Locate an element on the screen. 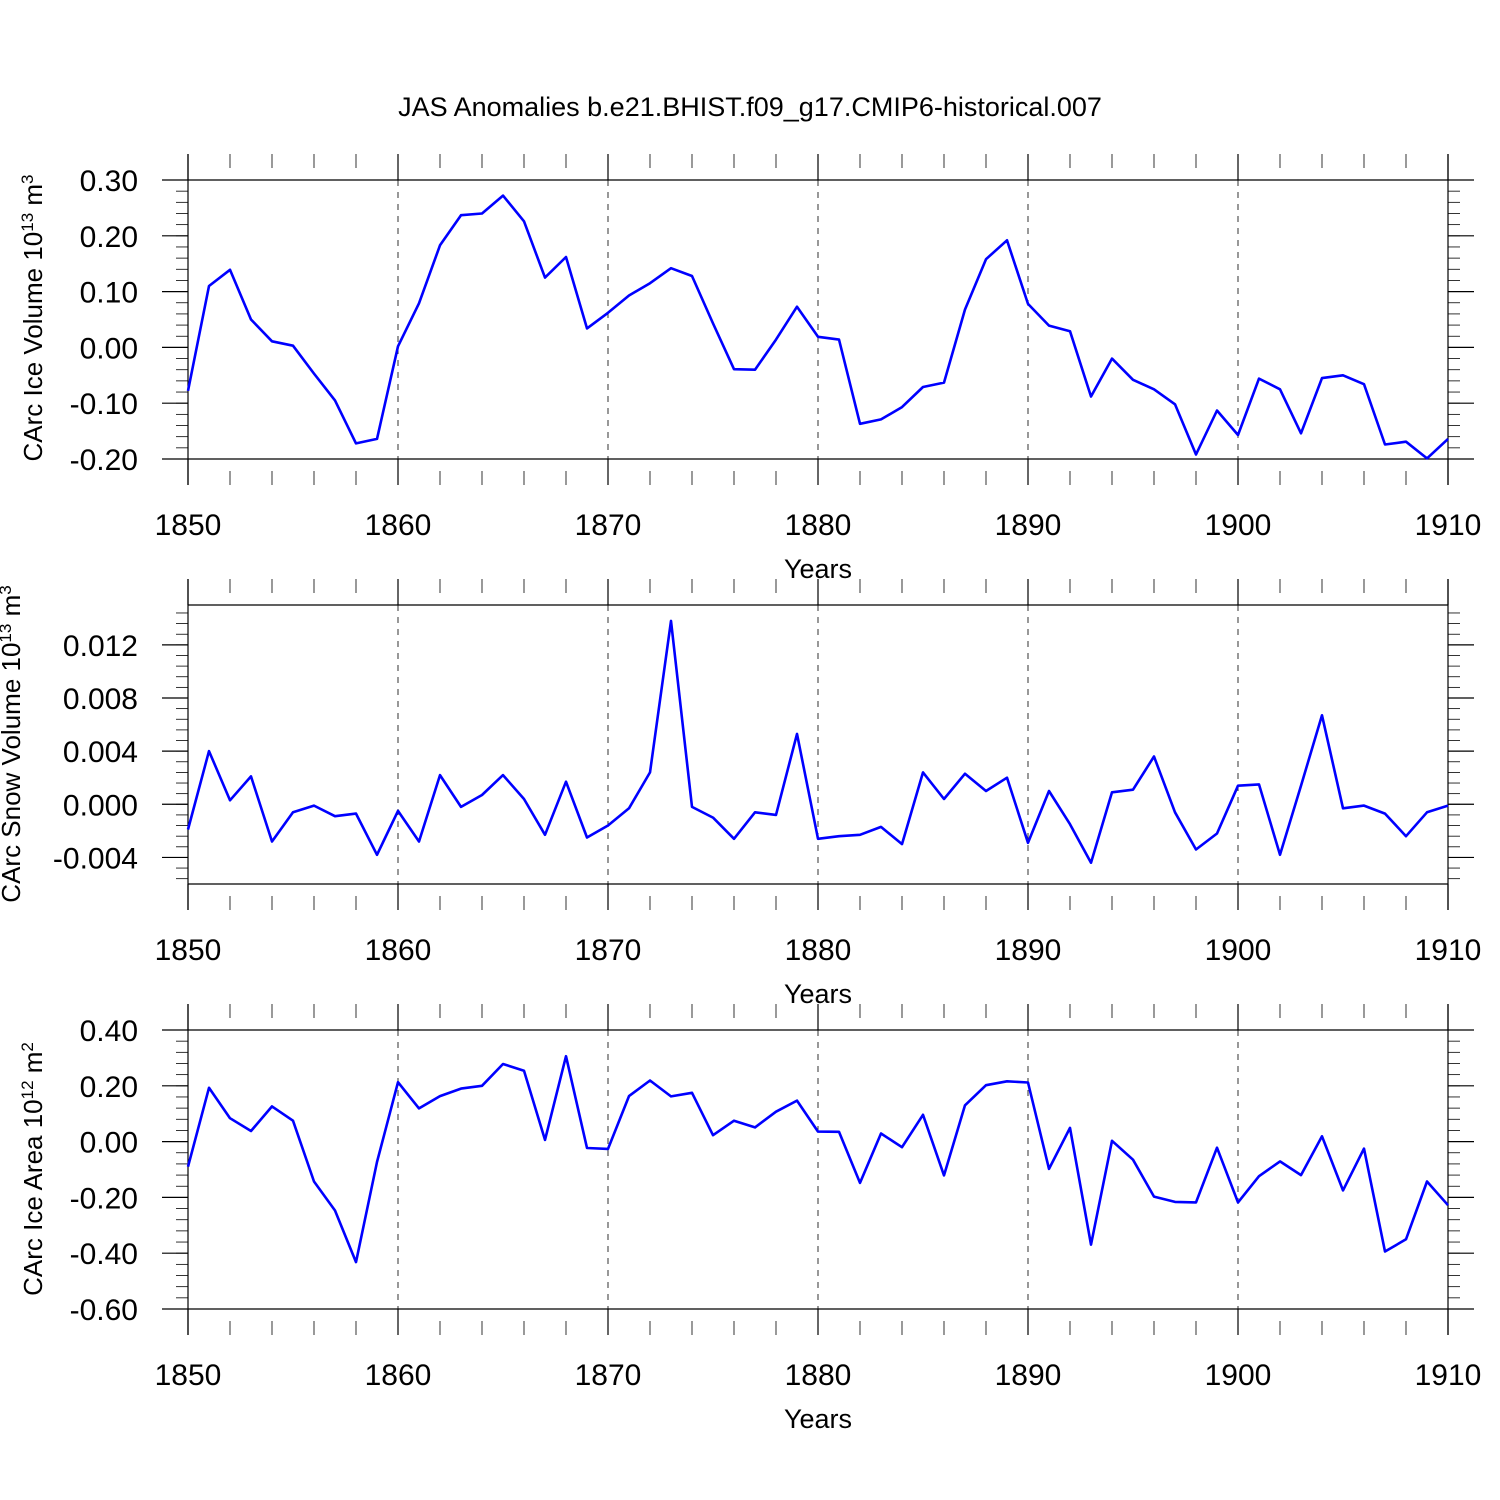 This screenshot has width=1500, height=1500. y-tick-label: -0.004 is located at coordinates (95, 858).